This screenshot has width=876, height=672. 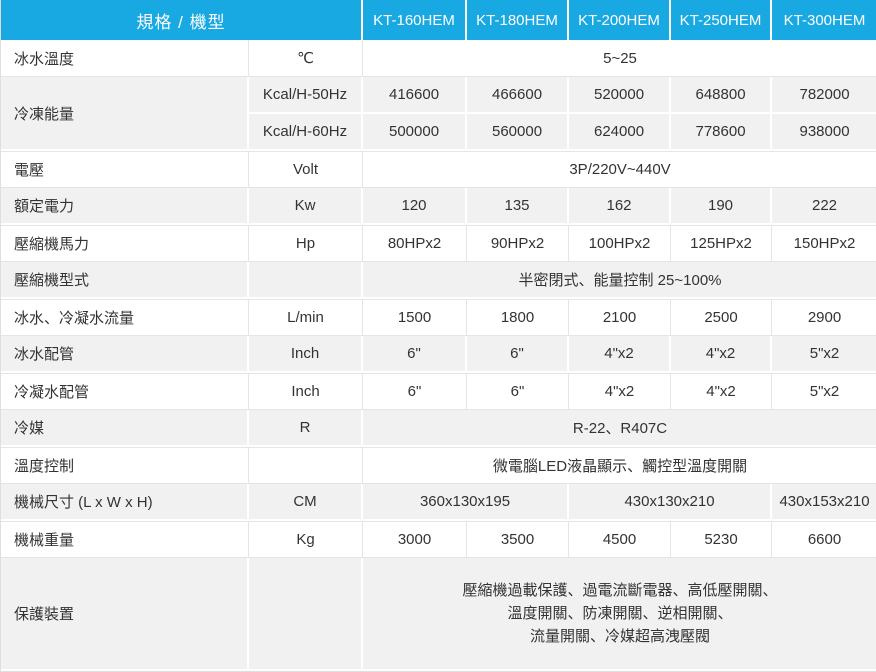 I want to click on value-cell: 6600, so click(x=824, y=539).